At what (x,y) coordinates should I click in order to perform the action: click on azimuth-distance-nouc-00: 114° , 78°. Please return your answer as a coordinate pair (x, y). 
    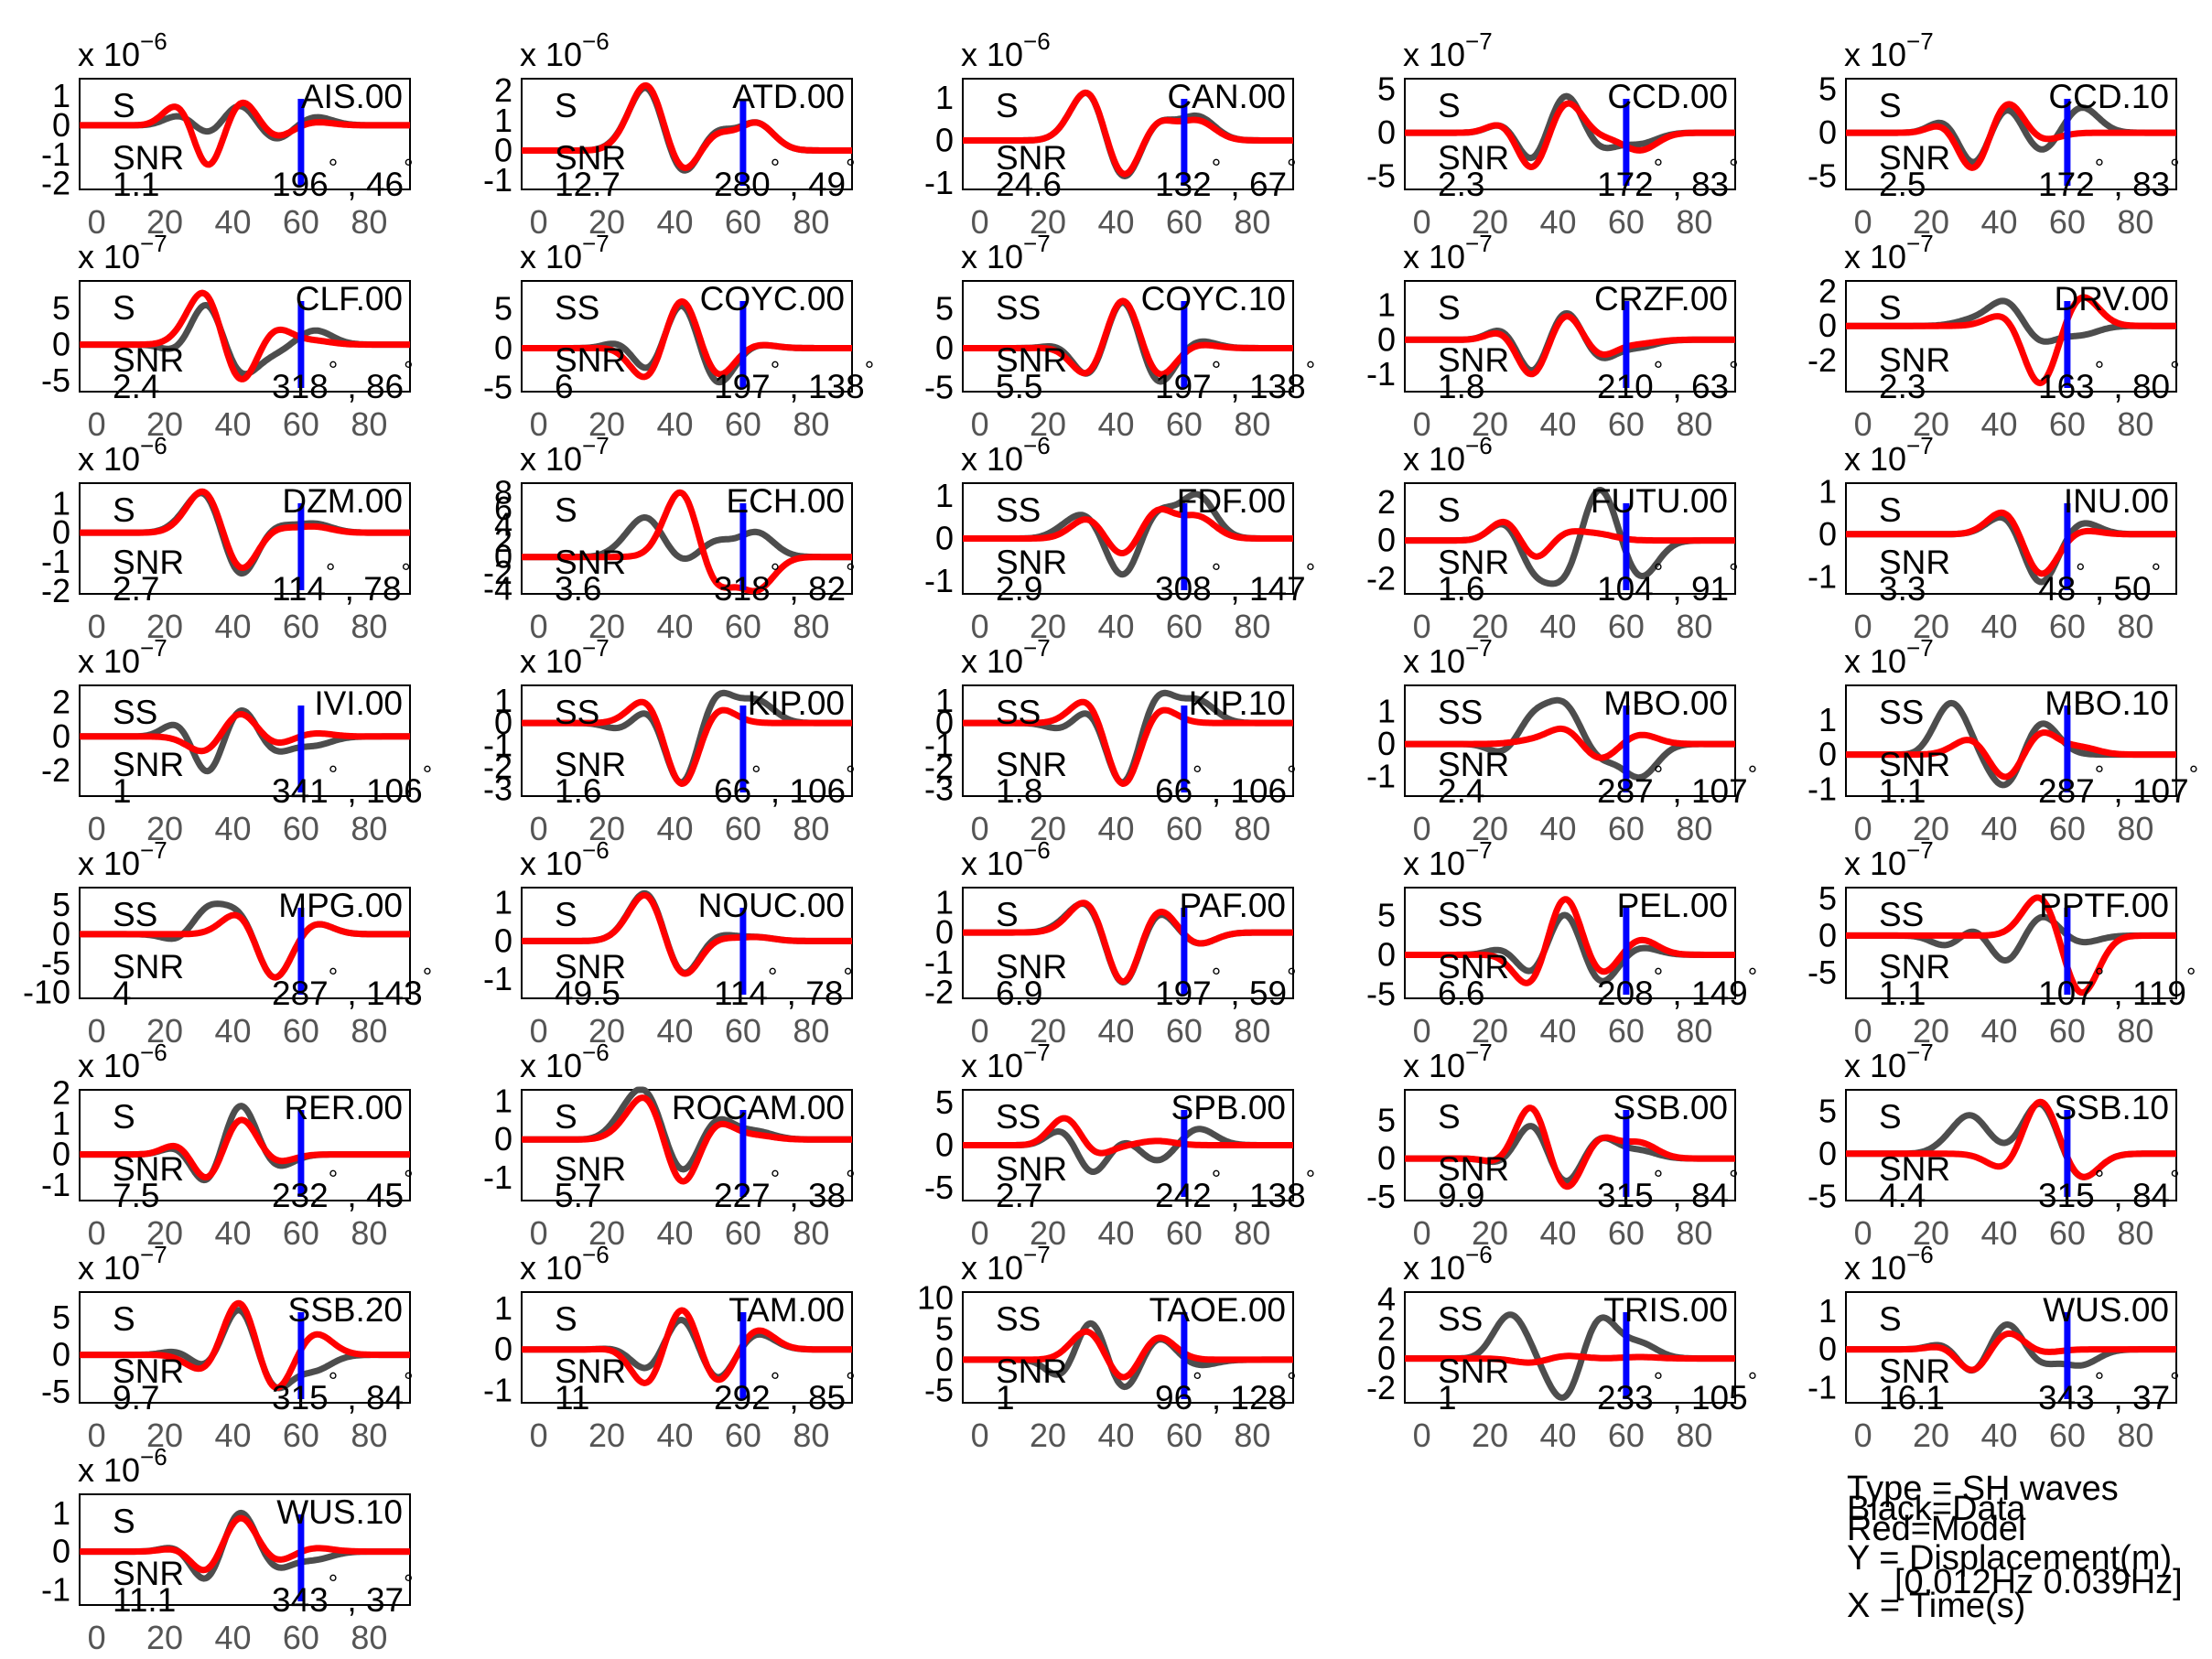
    Looking at the image, I should click on (783, 987).